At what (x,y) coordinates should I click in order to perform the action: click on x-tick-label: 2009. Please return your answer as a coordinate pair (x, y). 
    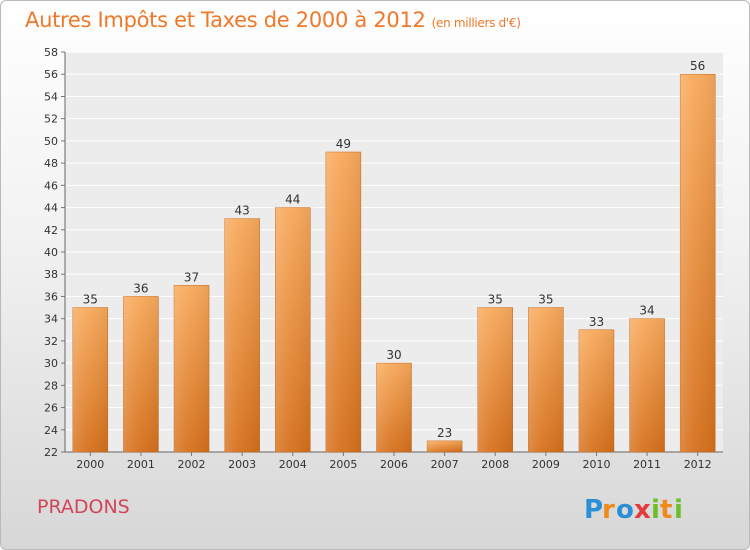
    Looking at the image, I should click on (546, 464).